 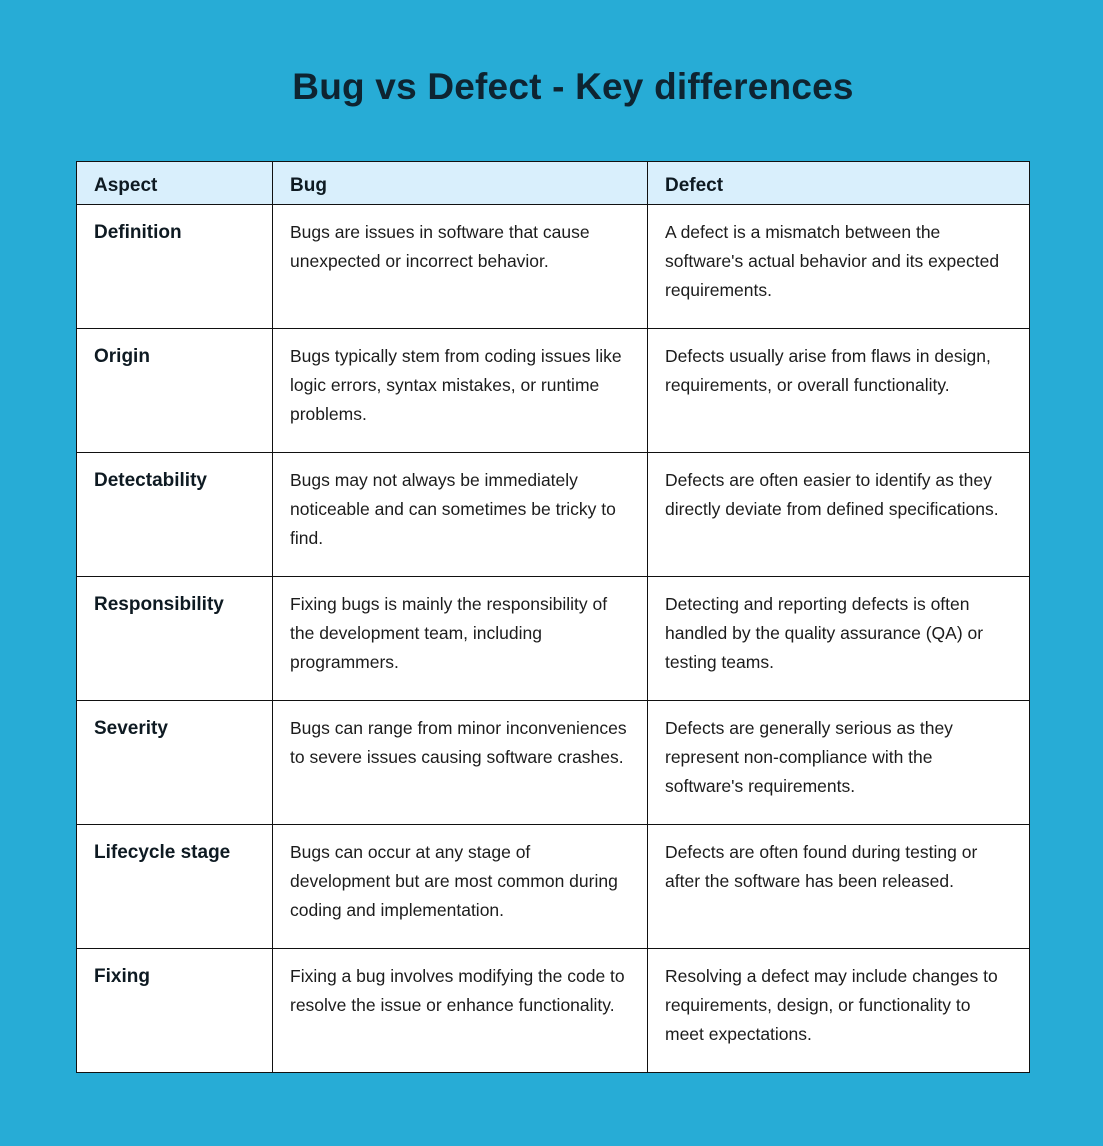 What do you see at coordinates (174, 390) in the screenshot?
I see `aspect-cell: Origin` at bounding box center [174, 390].